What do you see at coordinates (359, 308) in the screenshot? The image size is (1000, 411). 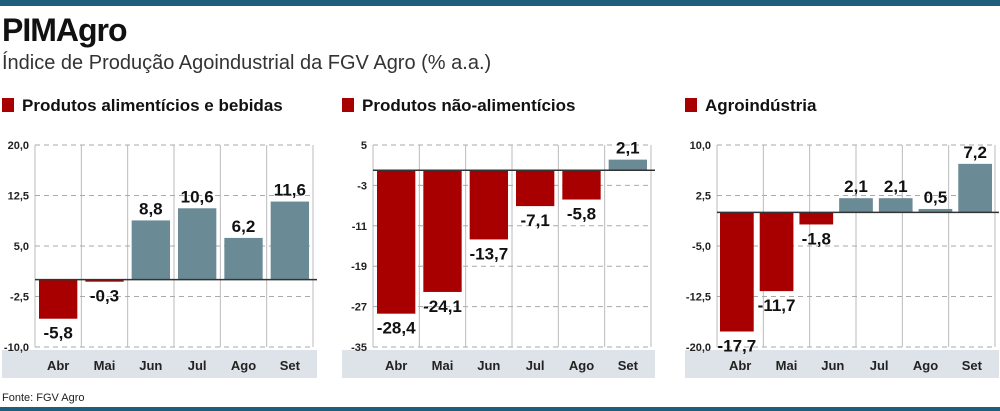 I see `y-tick-label: -27` at bounding box center [359, 308].